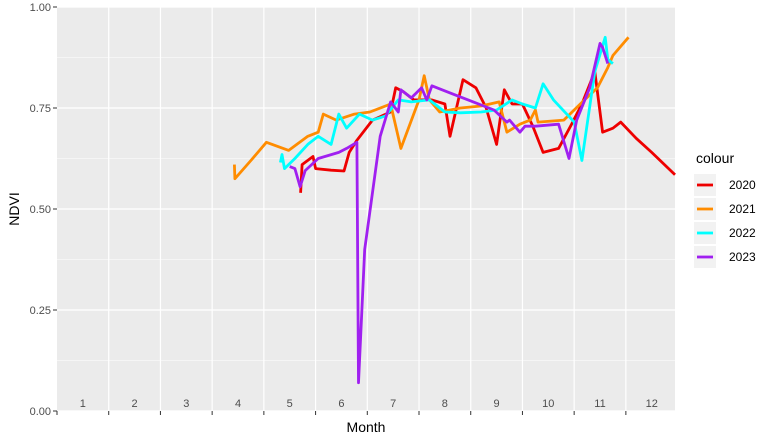 This screenshot has height=442, width=773. Describe the element at coordinates (40, 109) in the screenshot. I see `y-tick-label: 0.75` at that location.